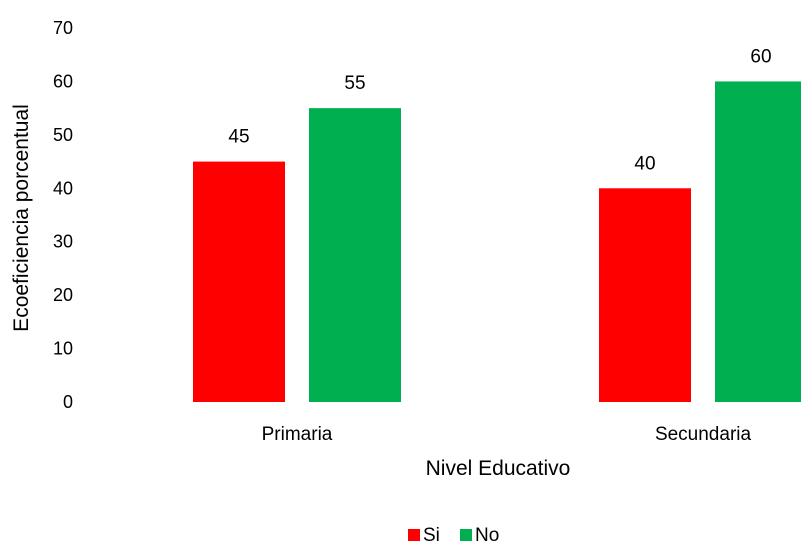 This screenshot has width=801, height=546. What do you see at coordinates (63, 242) in the screenshot?
I see `y-tick-label: 30` at bounding box center [63, 242].